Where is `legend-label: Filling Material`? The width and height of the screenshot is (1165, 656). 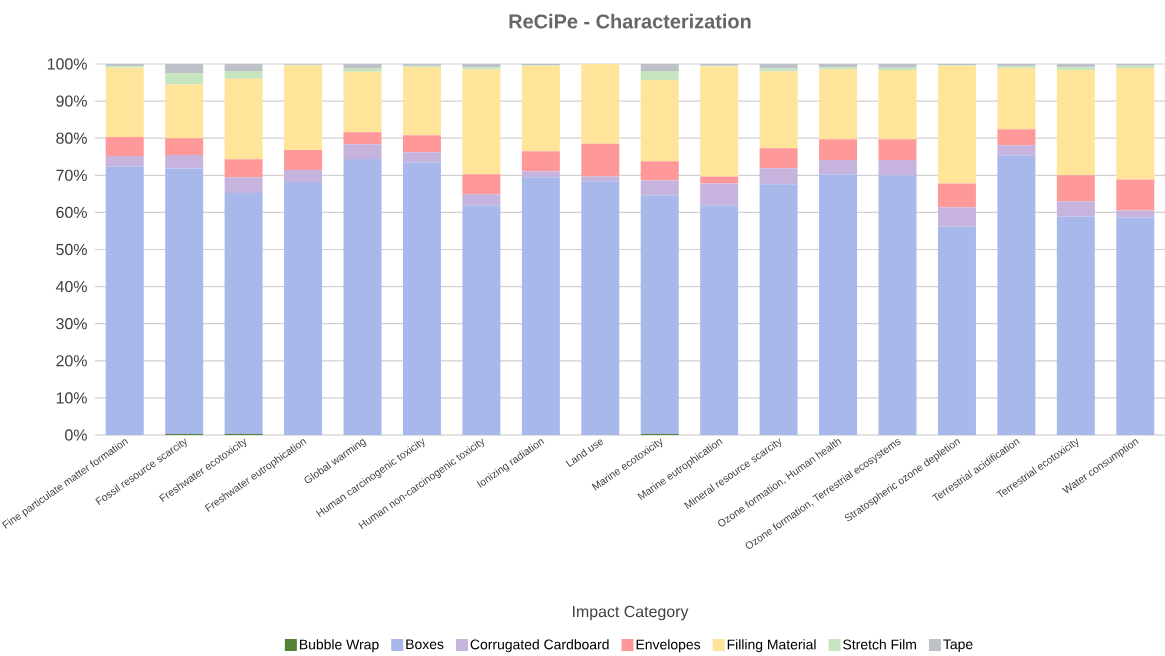 legend-label: Filling Material is located at coordinates (771, 646).